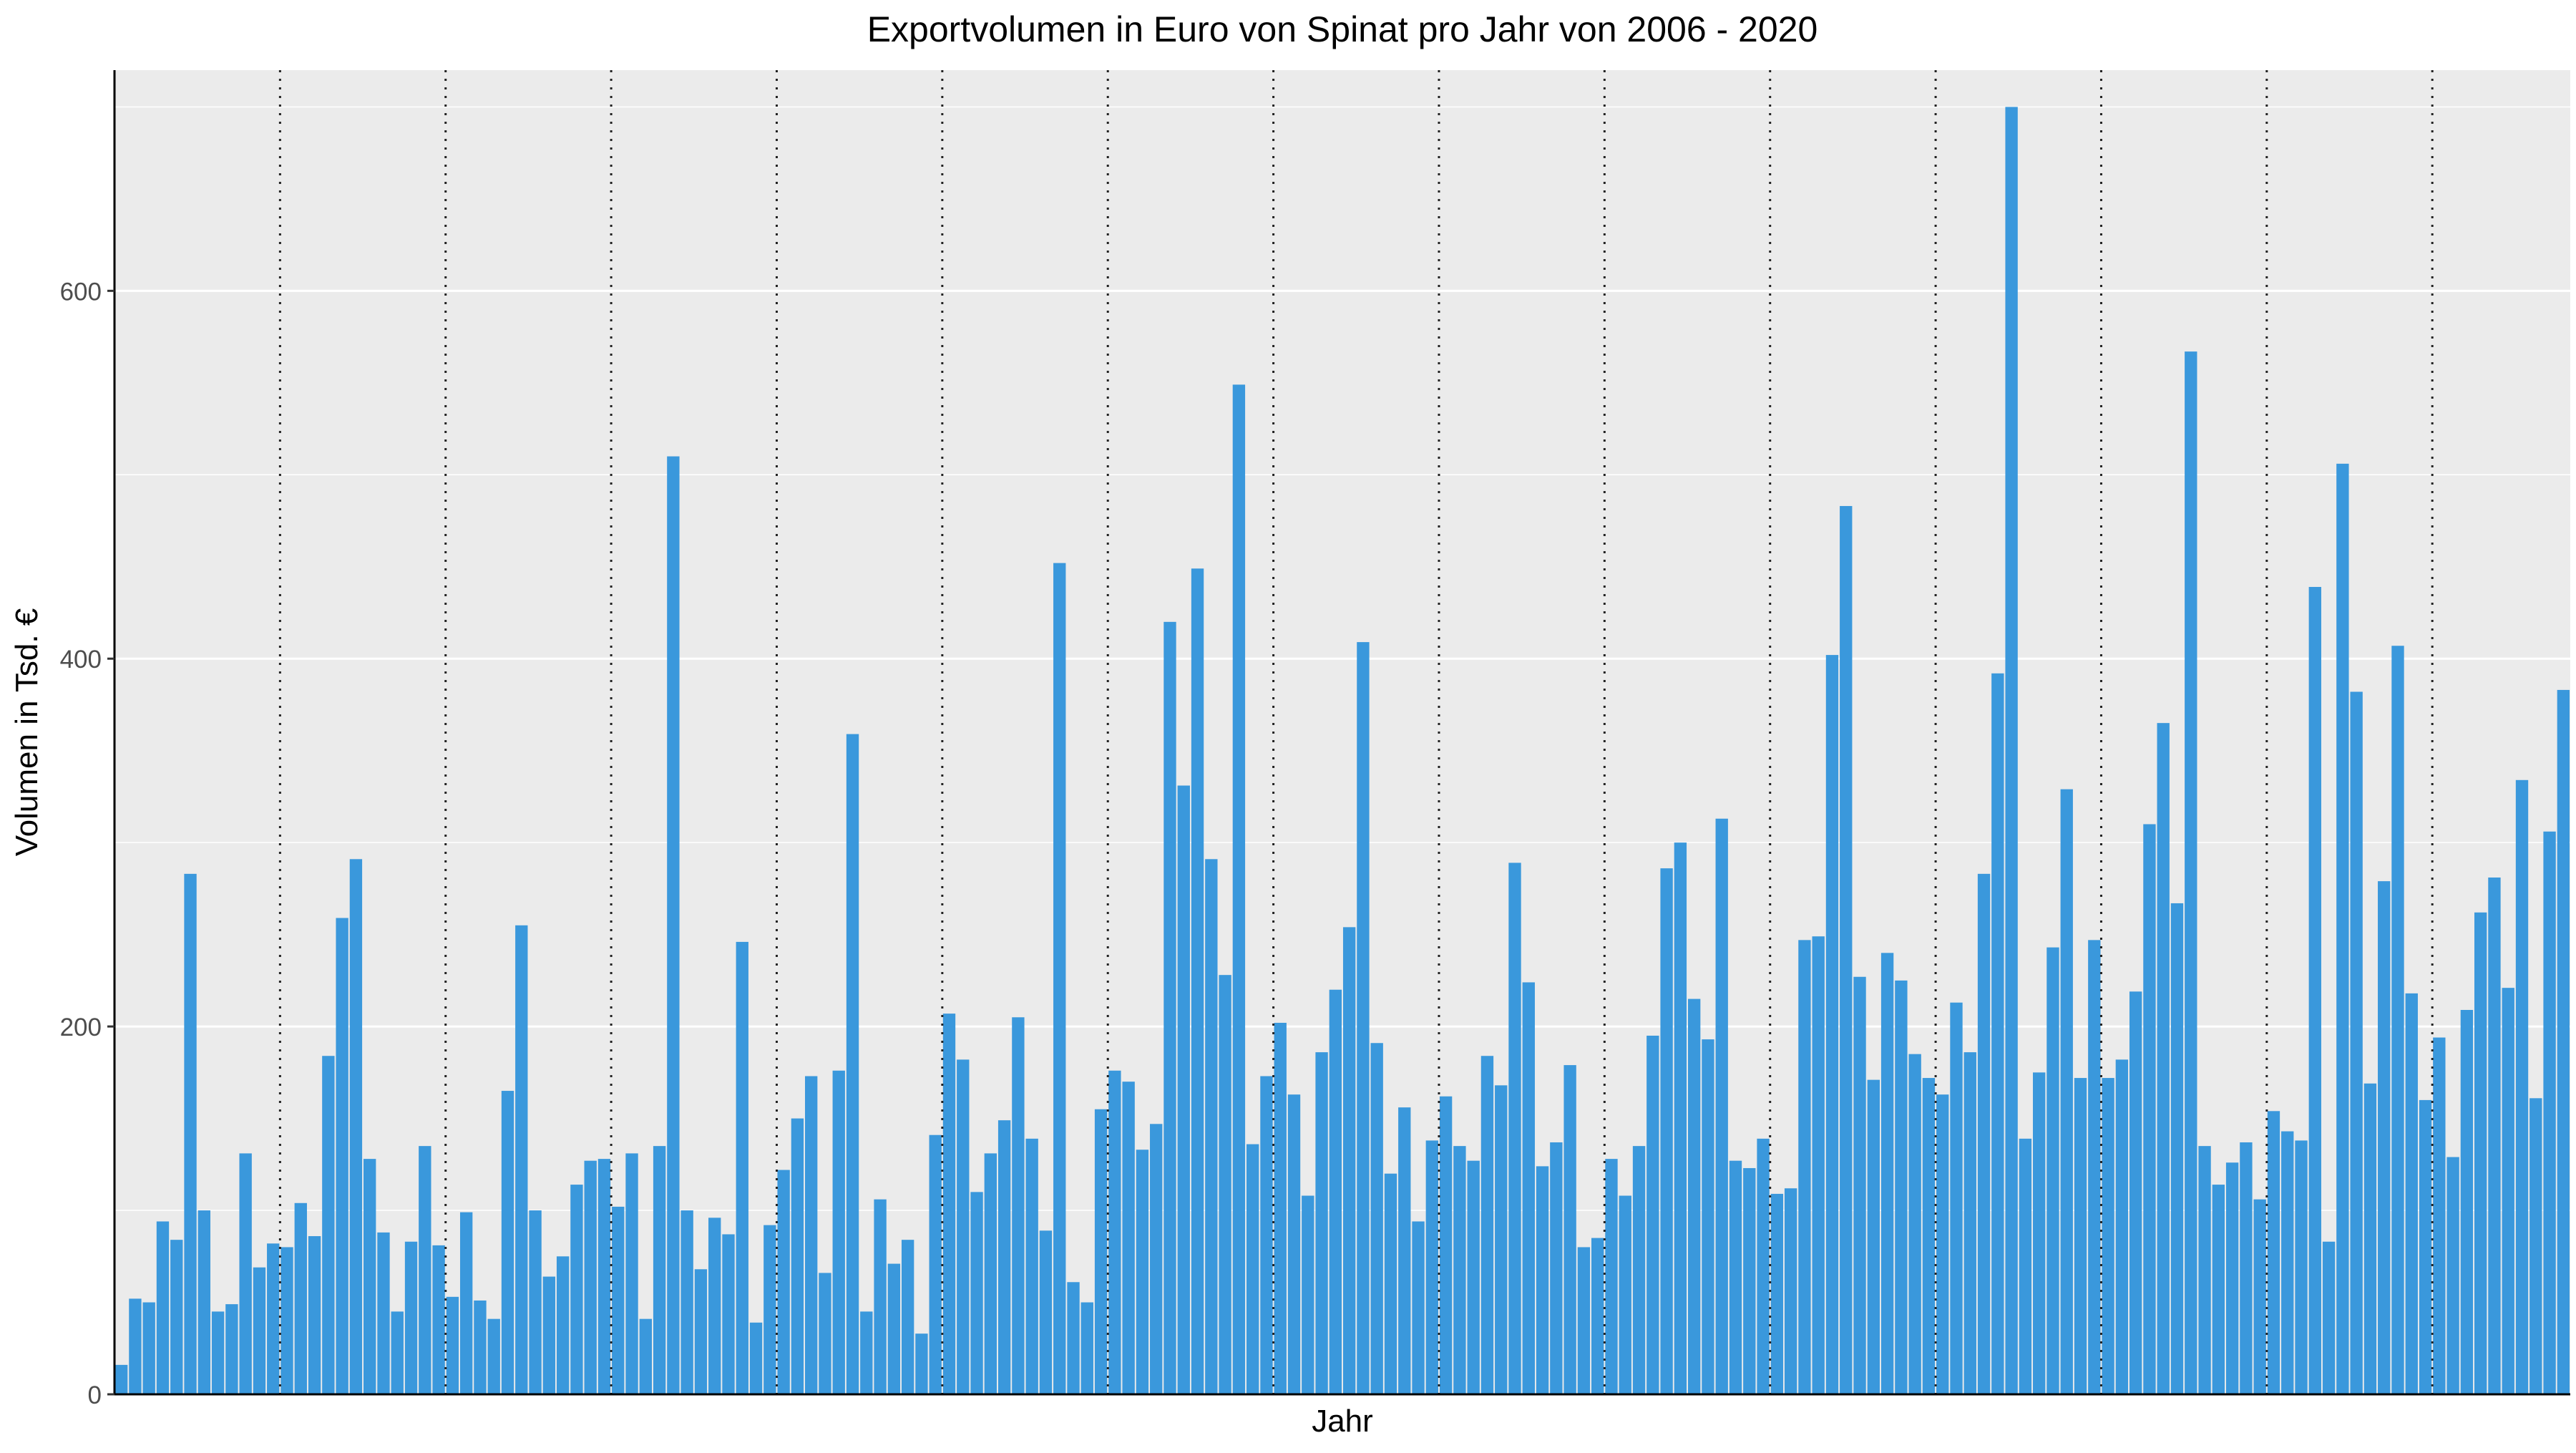 The image size is (2576, 1453). I want to click on y-tick-label: 0, so click(95, 1395).